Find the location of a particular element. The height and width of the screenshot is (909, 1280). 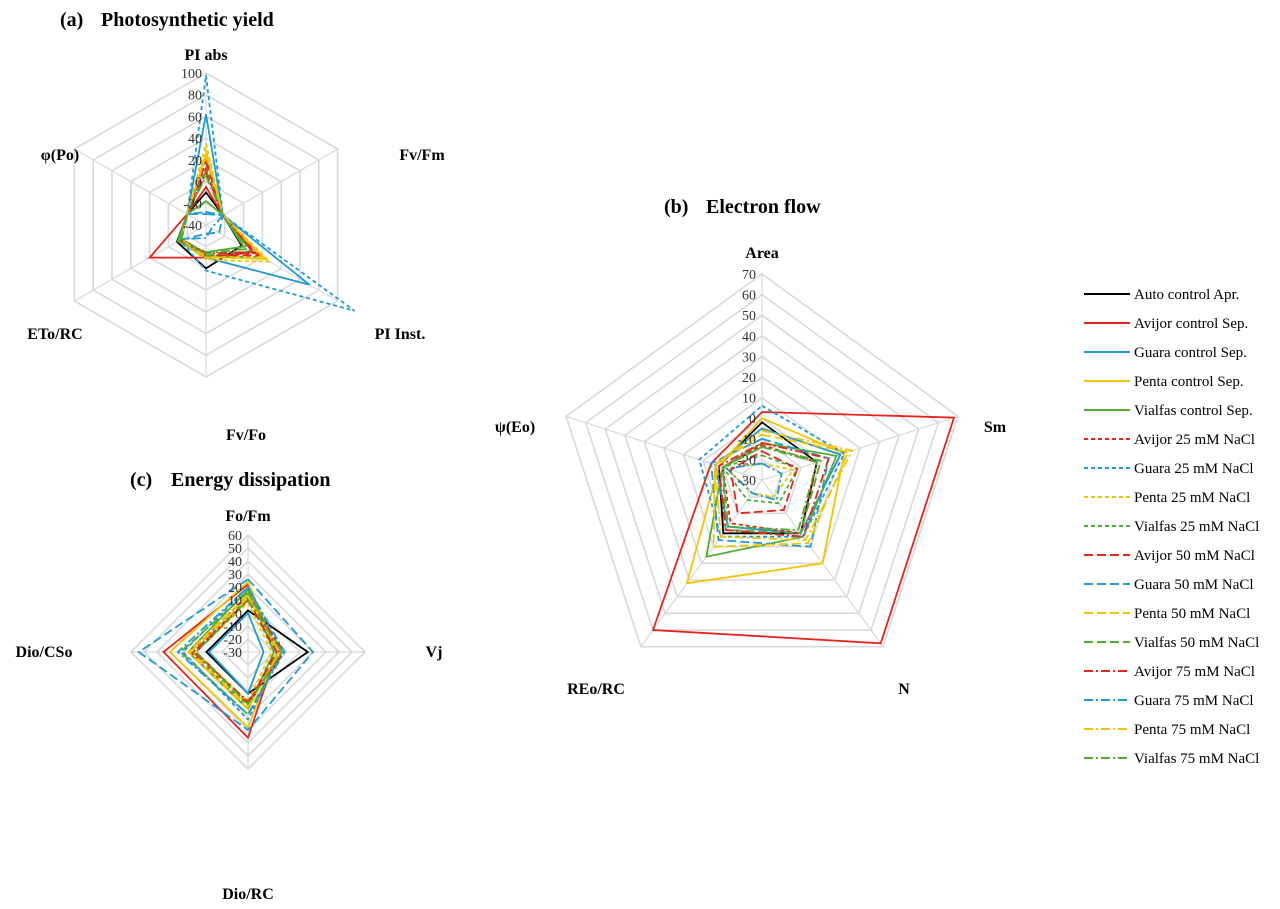

axis-label: REo/RC is located at coordinates (596, 689).